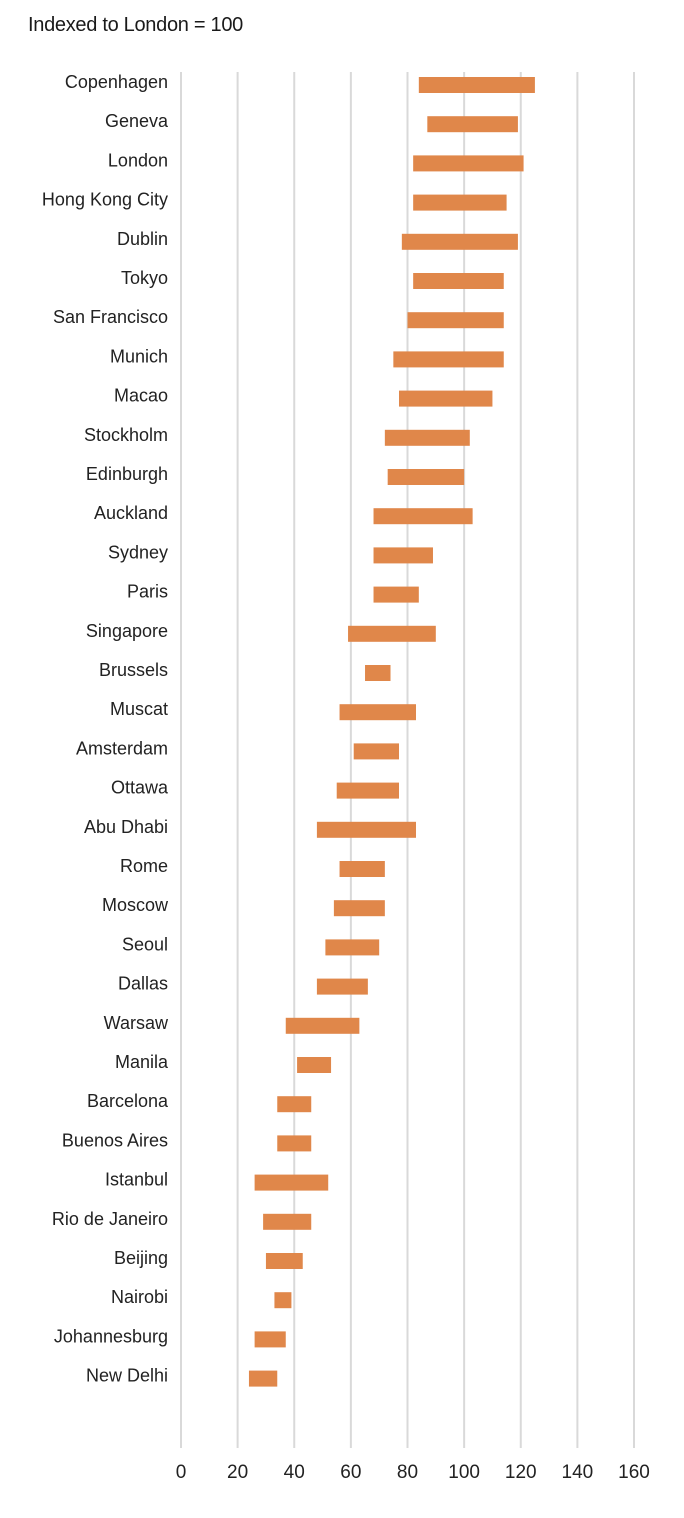  What do you see at coordinates (143, 984) in the screenshot?
I see `category-label-dallas: Dallas` at bounding box center [143, 984].